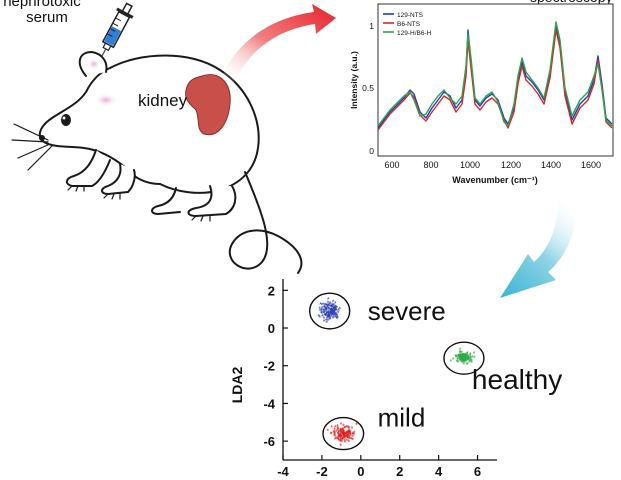 This screenshot has width=621, height=480. I want to click on lda-y-tick-label: -6, so click(269, 441).